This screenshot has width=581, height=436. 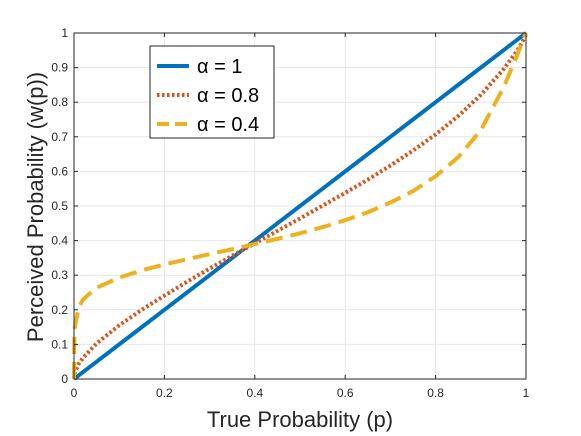 What do you see at coordinates (228, 125) in the screenshot?
I see `legend-label-3: α = 0.4` at bounding box center [228, 125].